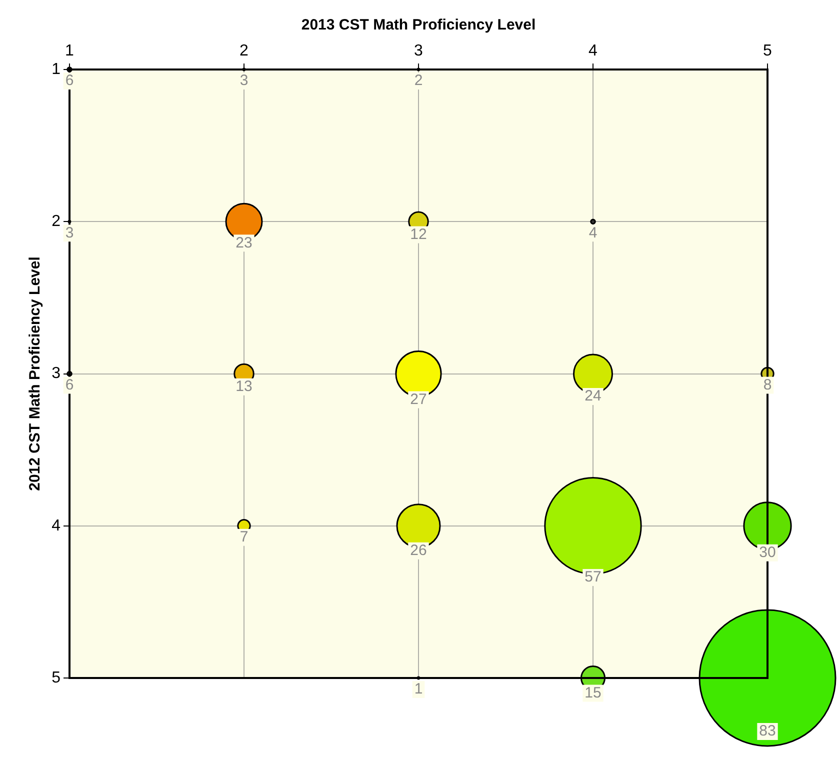 The height and width of the screenshot is (778, 837). What do you see at coordinates (244, 537) in the screenshot?
I see `annotation: 7` at bounding box center [244, 537].